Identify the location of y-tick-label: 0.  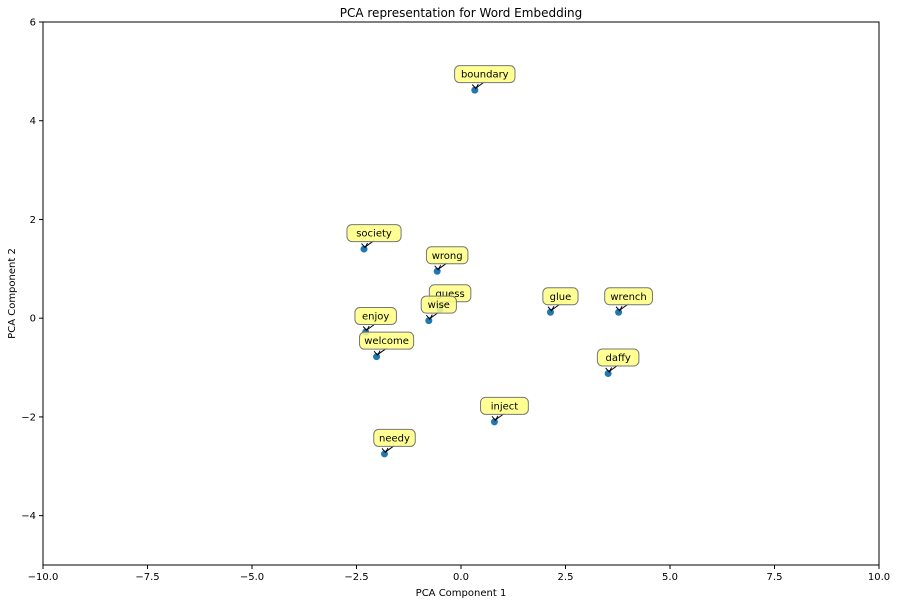
(33, 319).